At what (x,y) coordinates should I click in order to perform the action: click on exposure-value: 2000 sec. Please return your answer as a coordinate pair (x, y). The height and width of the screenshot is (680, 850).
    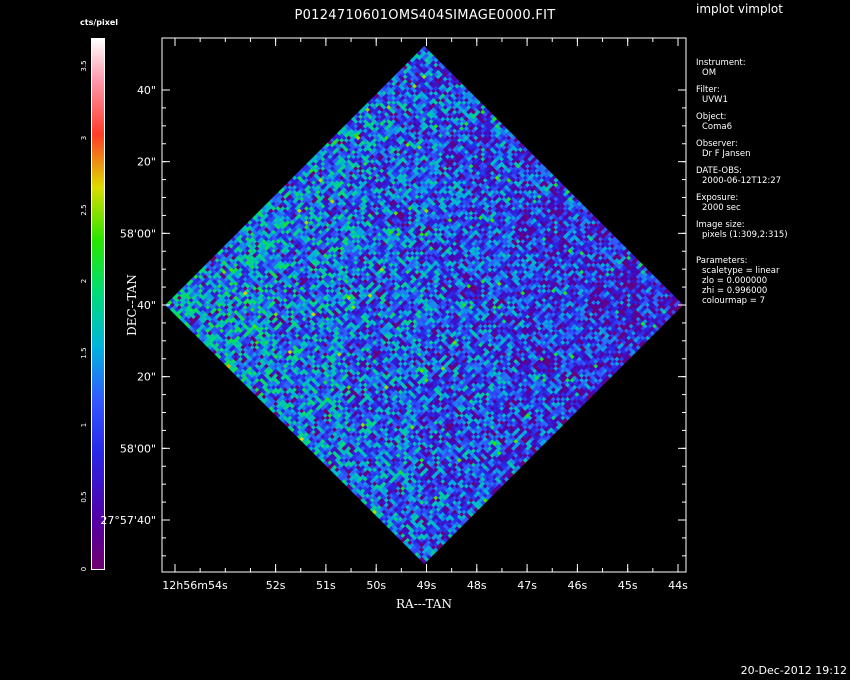
    Looking at the image, I should click on (721, 208).